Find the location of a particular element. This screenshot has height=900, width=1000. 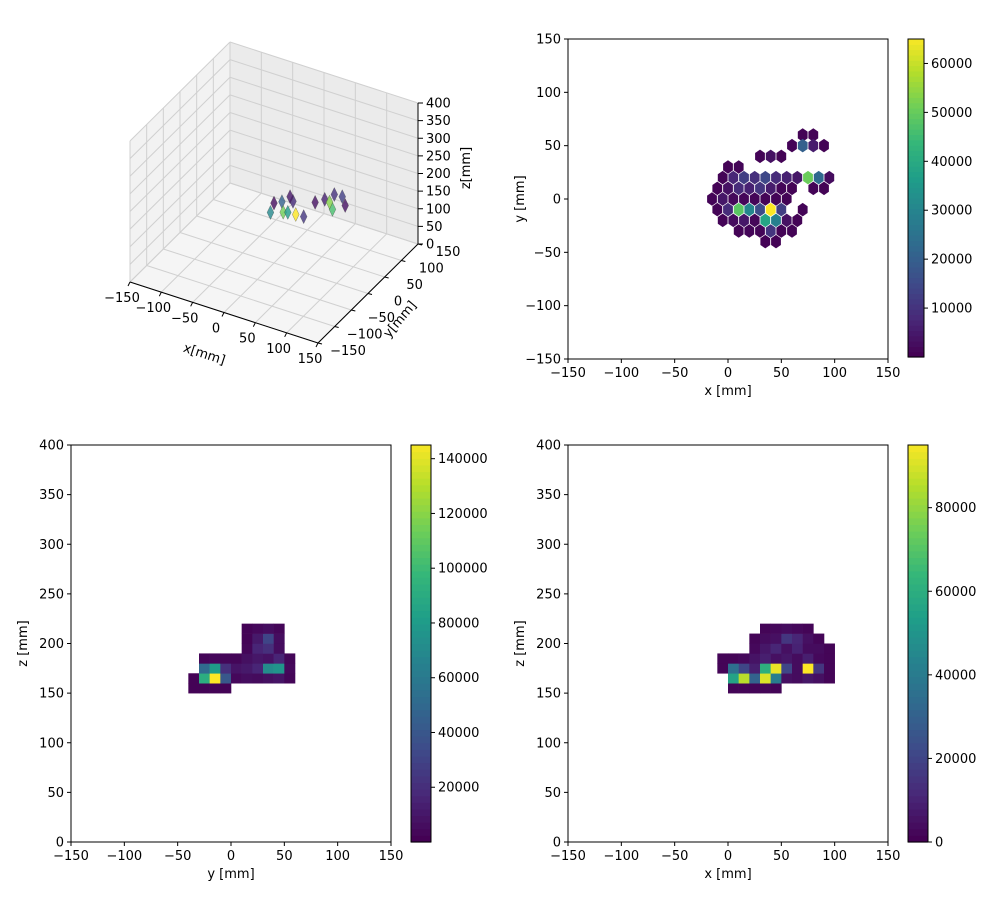

y-tick-label: 250 is located at coordinates (548, 594).